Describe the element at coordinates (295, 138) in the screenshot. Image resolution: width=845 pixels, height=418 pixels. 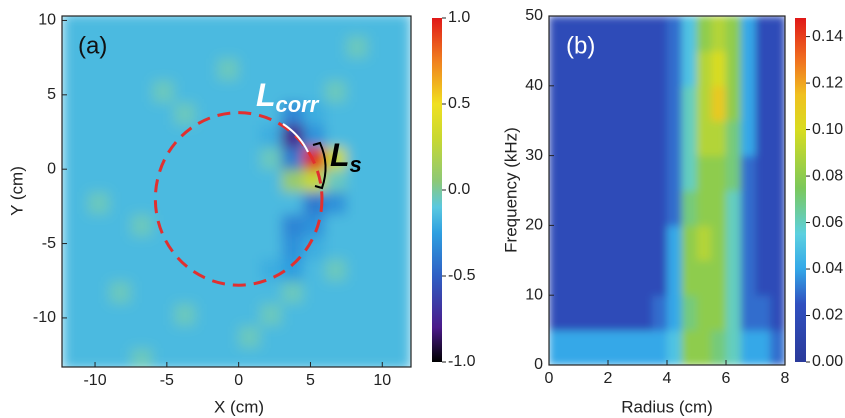
I see `corr-length-arc` at that location.